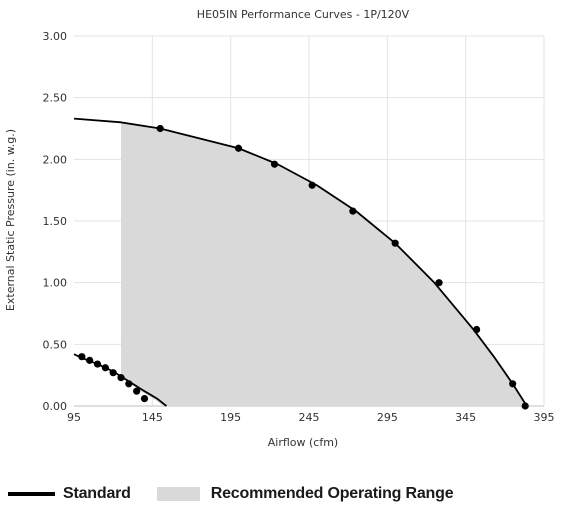 The width and height of the screenshot is (571, 506). Describe the element at coordinates (55, 159) in the screenshot. I see `y-tick-label: 2.00` at that location.